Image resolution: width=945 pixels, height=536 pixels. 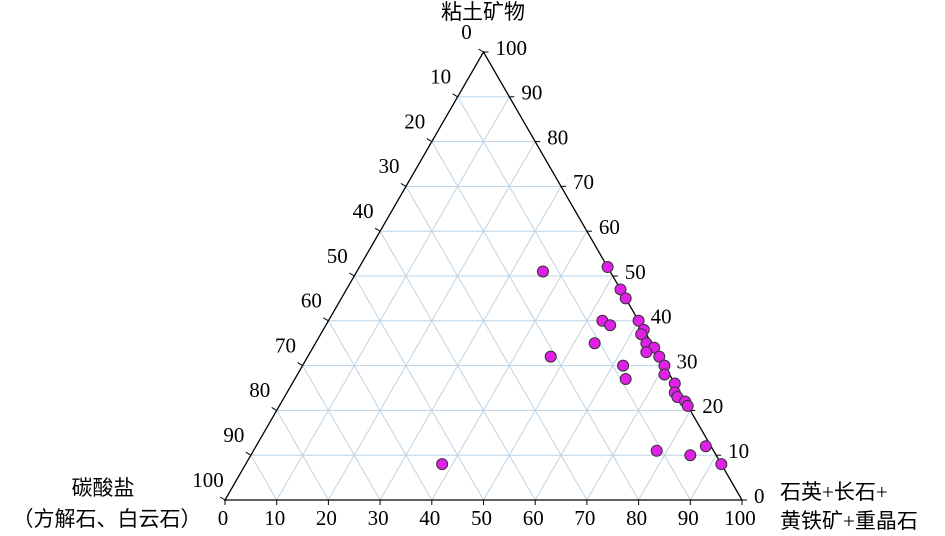 I want to click on left-axis-label: 碳酸盐, so click(x=103, y=488).